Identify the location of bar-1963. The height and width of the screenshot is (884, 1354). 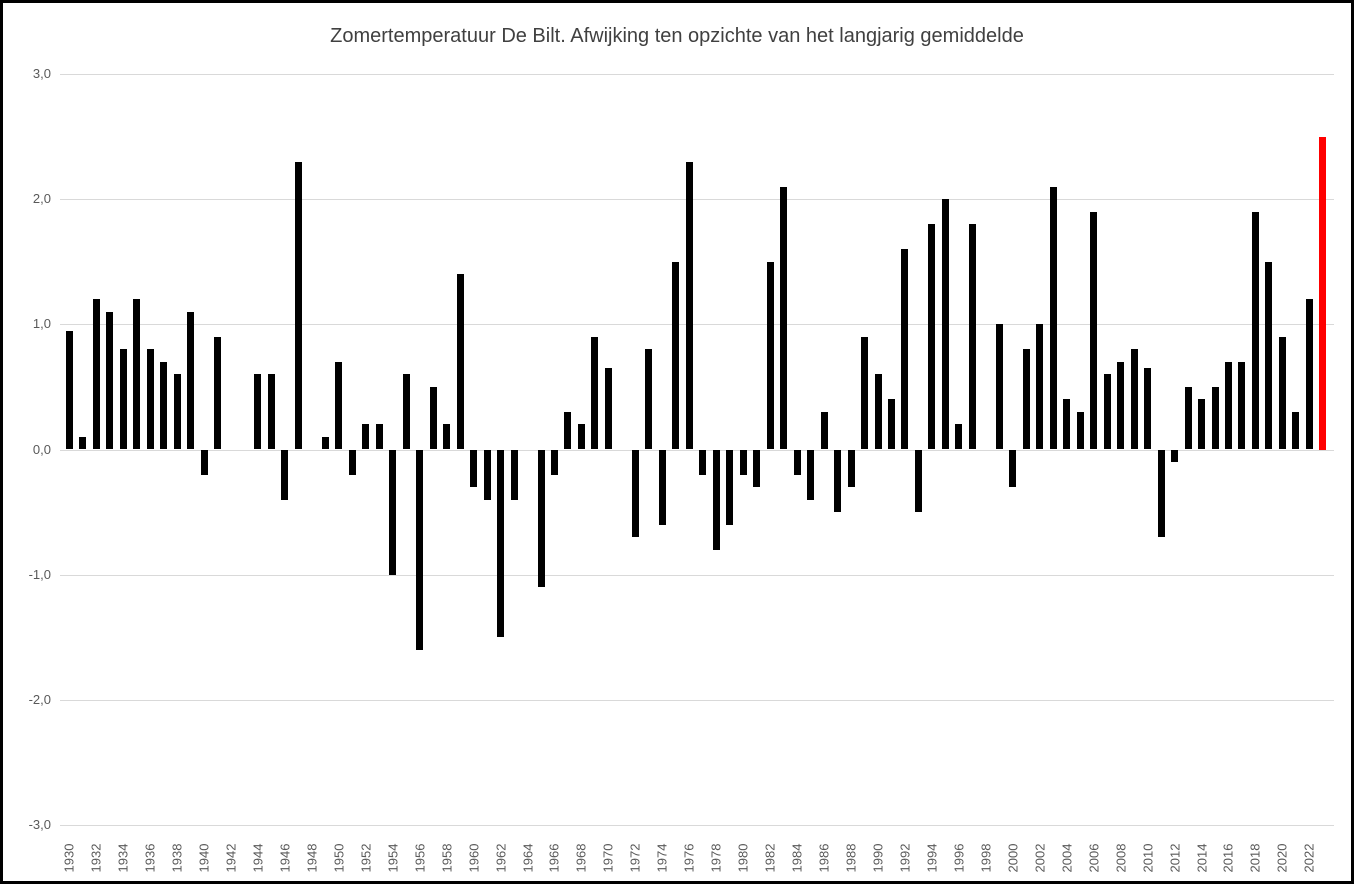
(514, 474).